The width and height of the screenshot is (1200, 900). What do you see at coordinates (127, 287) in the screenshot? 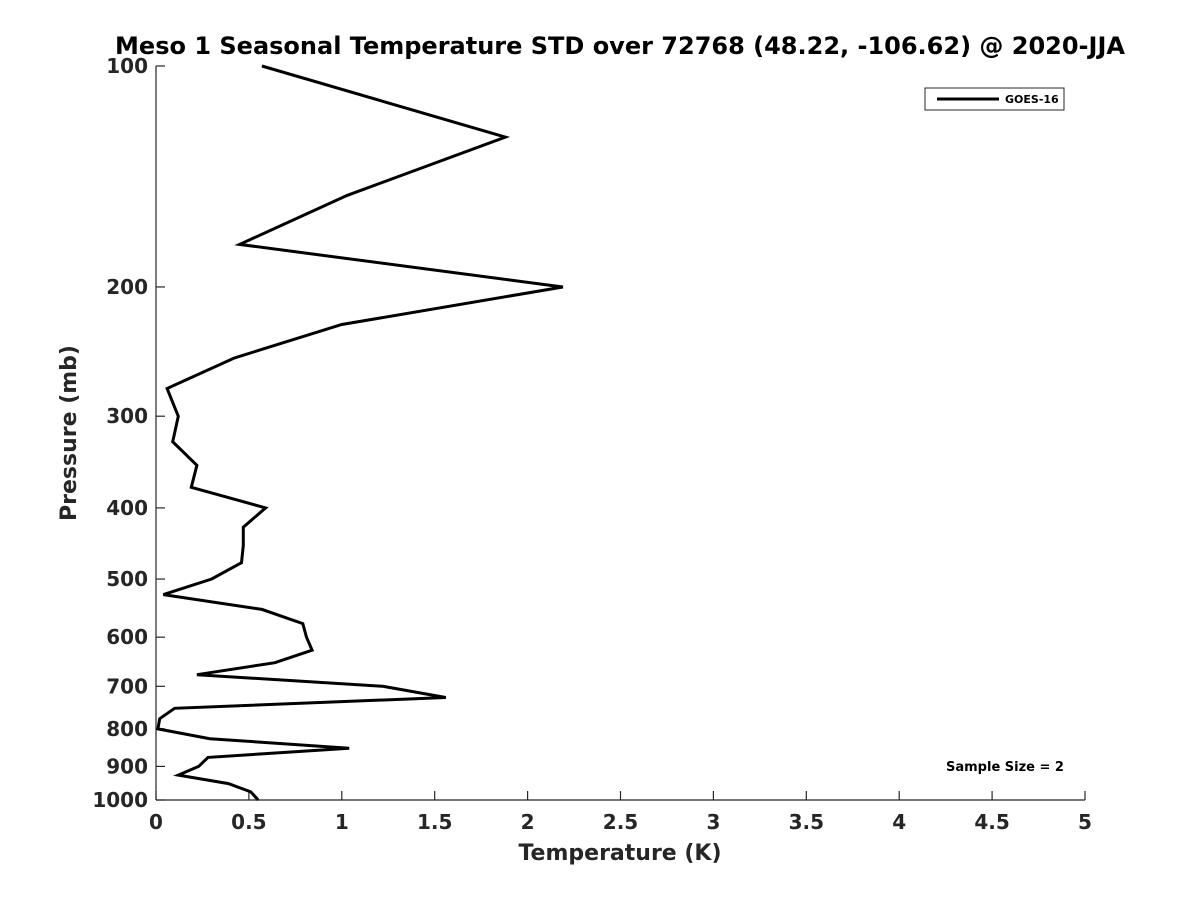
I see `y-tick-label: 200` at bounding box center [127, 287].